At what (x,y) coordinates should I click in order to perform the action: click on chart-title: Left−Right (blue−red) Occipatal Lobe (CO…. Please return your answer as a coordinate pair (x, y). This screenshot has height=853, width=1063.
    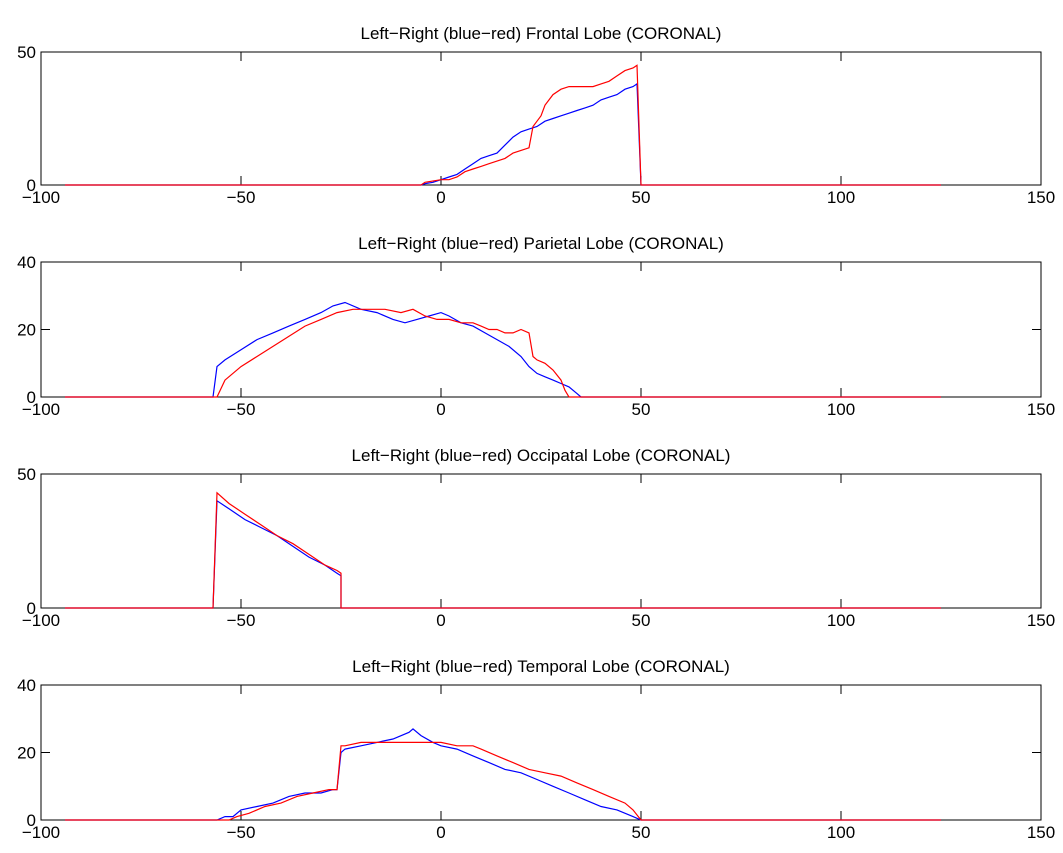
    Looking at the image, I should click on (541, 455).